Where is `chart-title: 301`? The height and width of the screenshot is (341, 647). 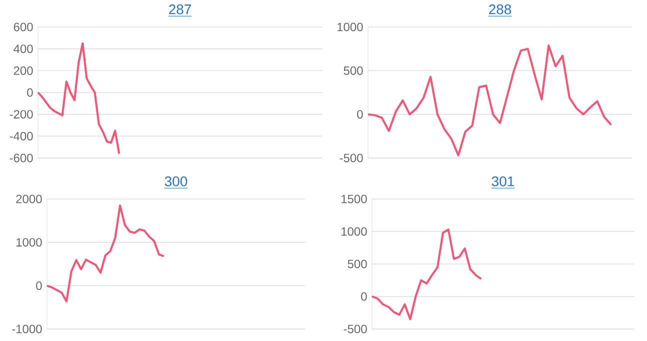
chart-title: 301 is located at coordinates (503, 181).